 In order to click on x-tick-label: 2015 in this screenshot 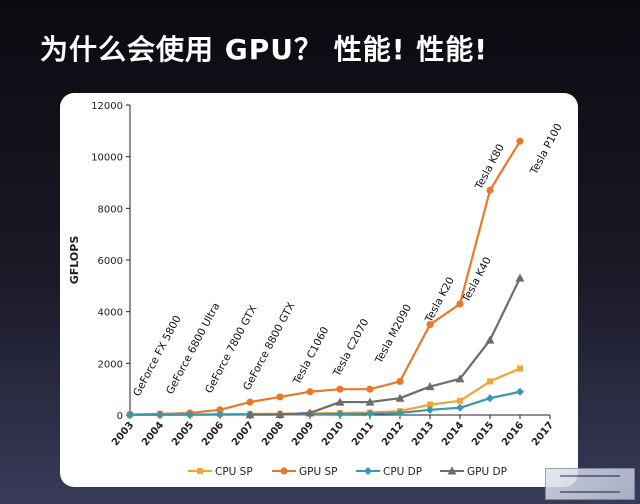, I will do `click(483, 434)`.